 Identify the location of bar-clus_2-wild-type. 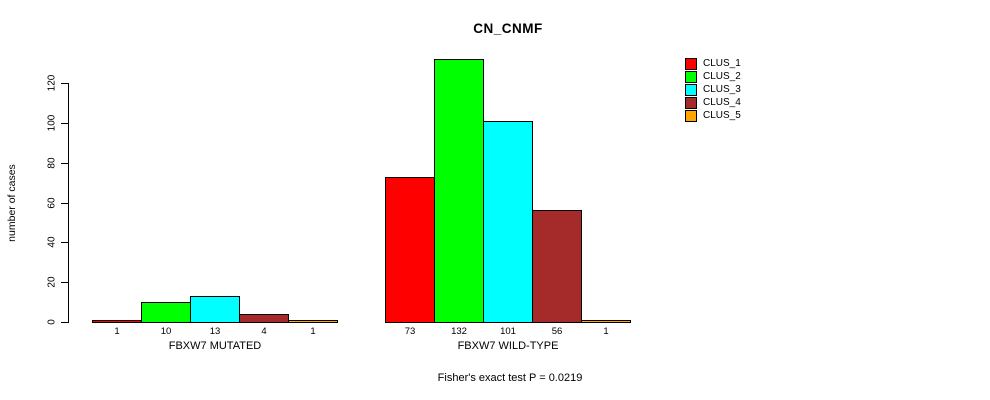
(459, 191).